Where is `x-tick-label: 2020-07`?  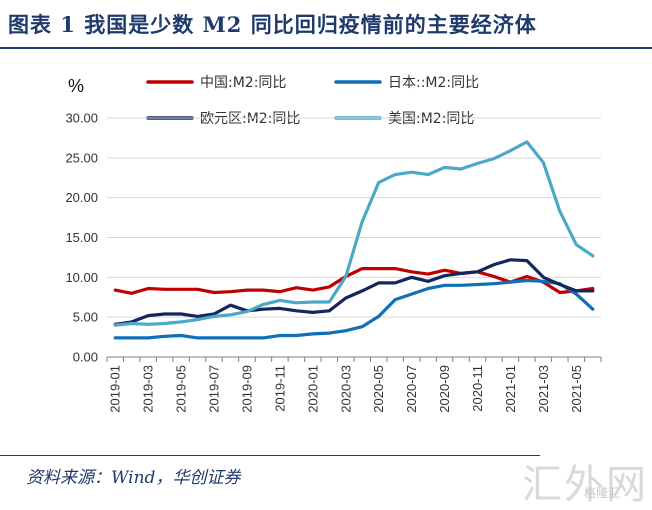 x-tick-label: 2020-07 is located at coordinates (411, 389).